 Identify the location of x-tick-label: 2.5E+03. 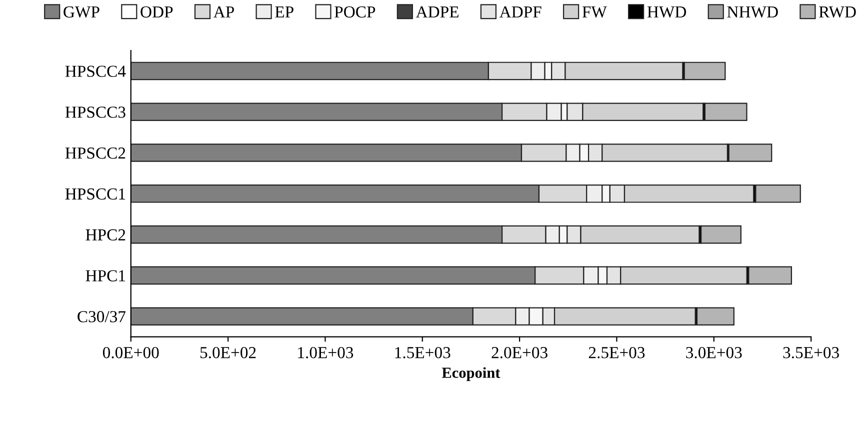
(616, 352).